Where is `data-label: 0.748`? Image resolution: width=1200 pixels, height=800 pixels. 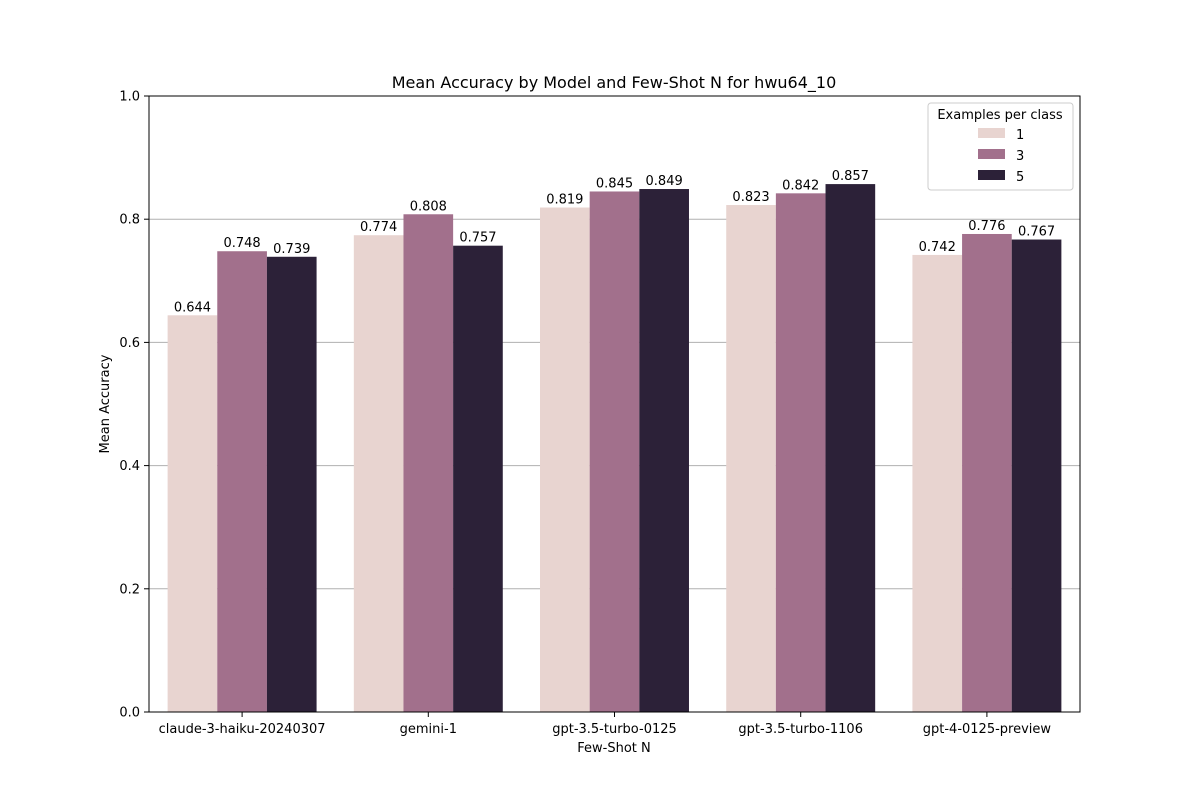 data-label: 0.748 is located at coordinates (241, 243).